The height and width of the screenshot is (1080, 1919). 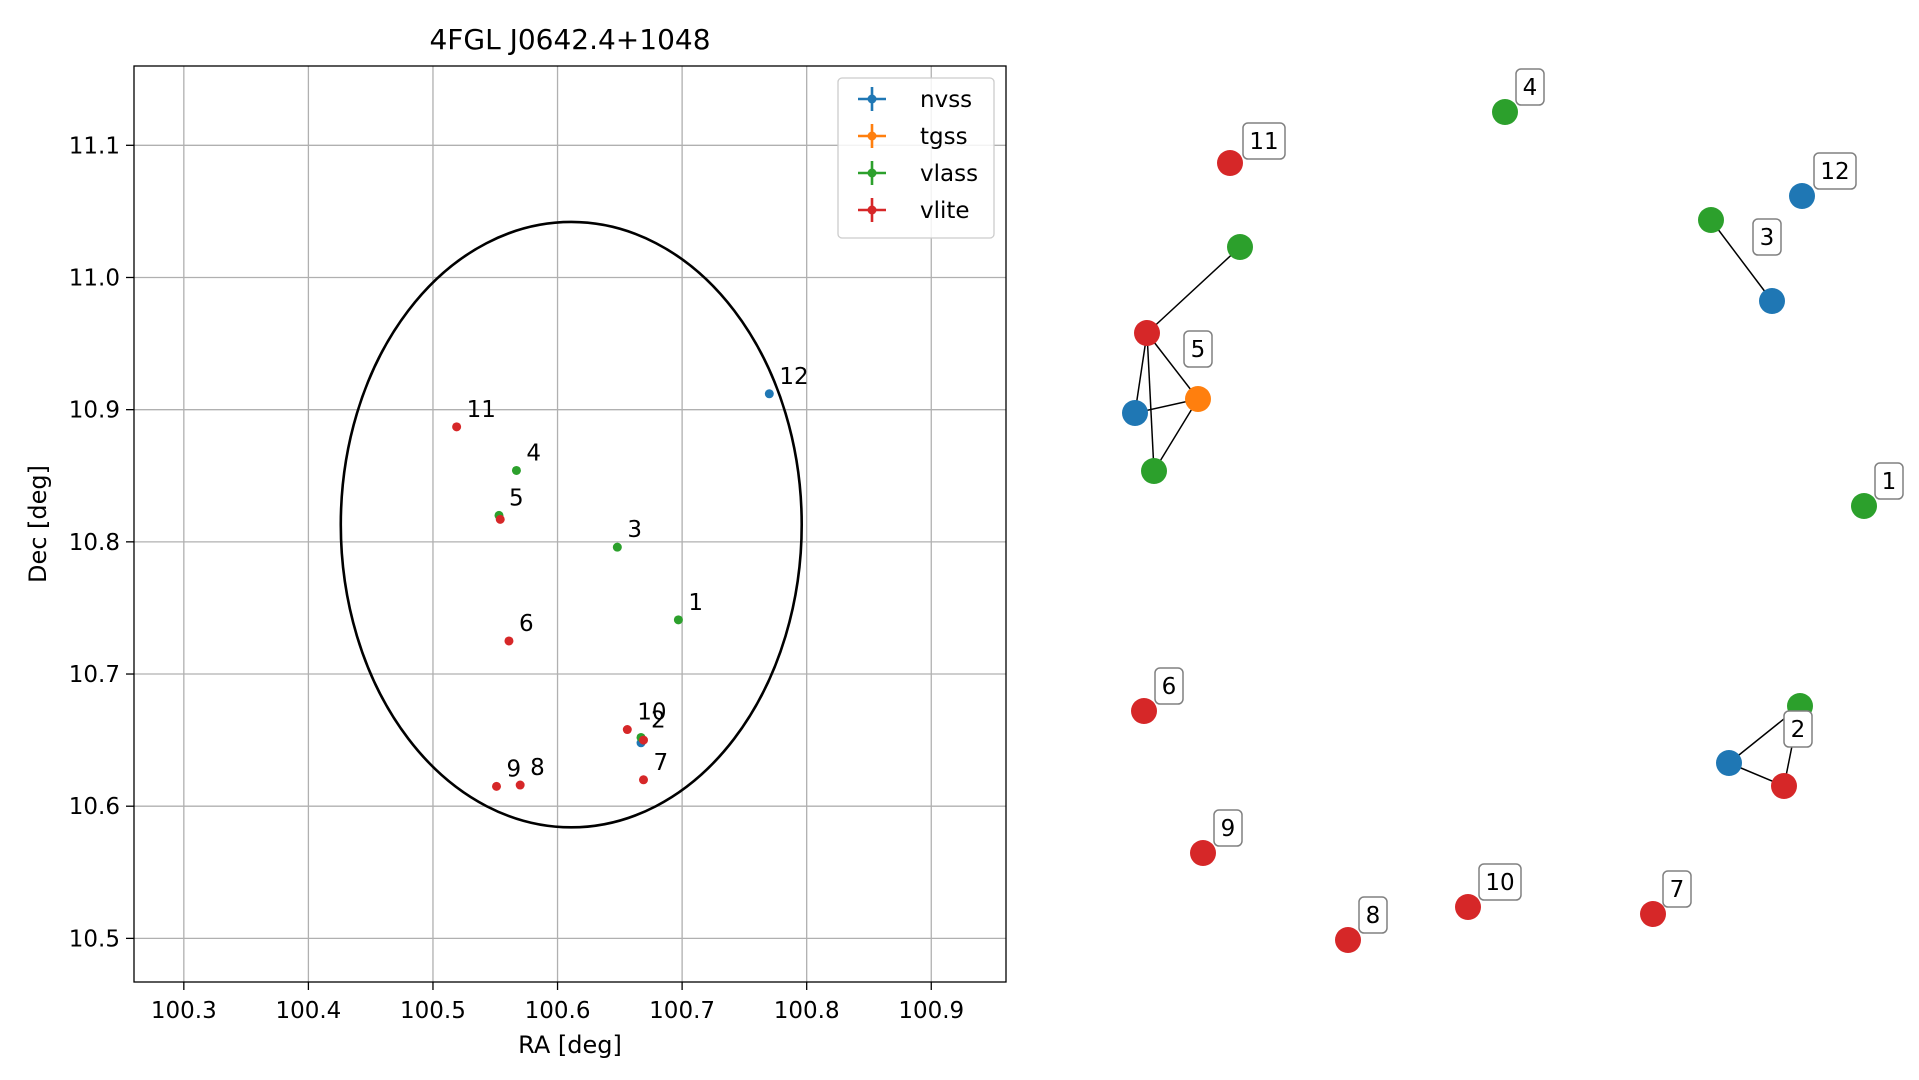 I want to click on y-tick-label: 10.9, so click(x=94, y=411).